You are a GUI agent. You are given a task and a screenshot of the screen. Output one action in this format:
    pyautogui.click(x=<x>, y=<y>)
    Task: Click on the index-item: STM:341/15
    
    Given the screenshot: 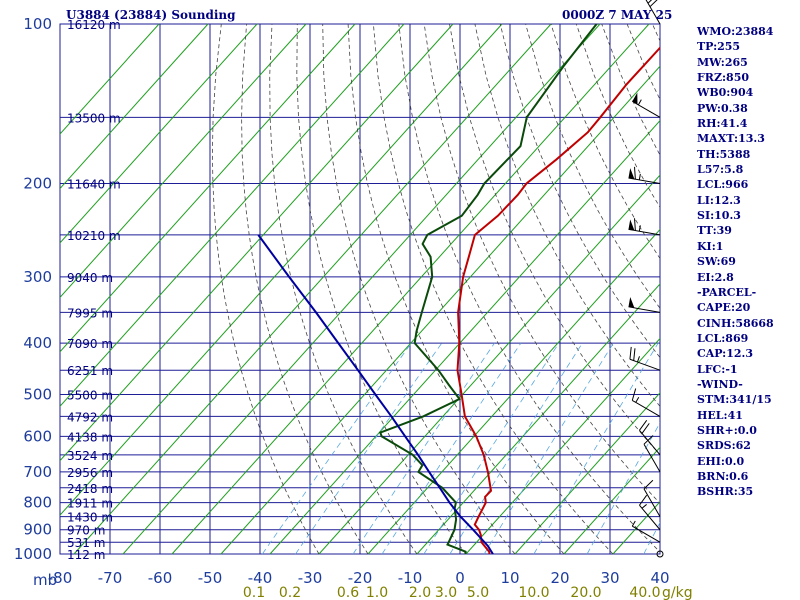 What is the action you would take?
    pyautogui.click(x=734, y=400)
    